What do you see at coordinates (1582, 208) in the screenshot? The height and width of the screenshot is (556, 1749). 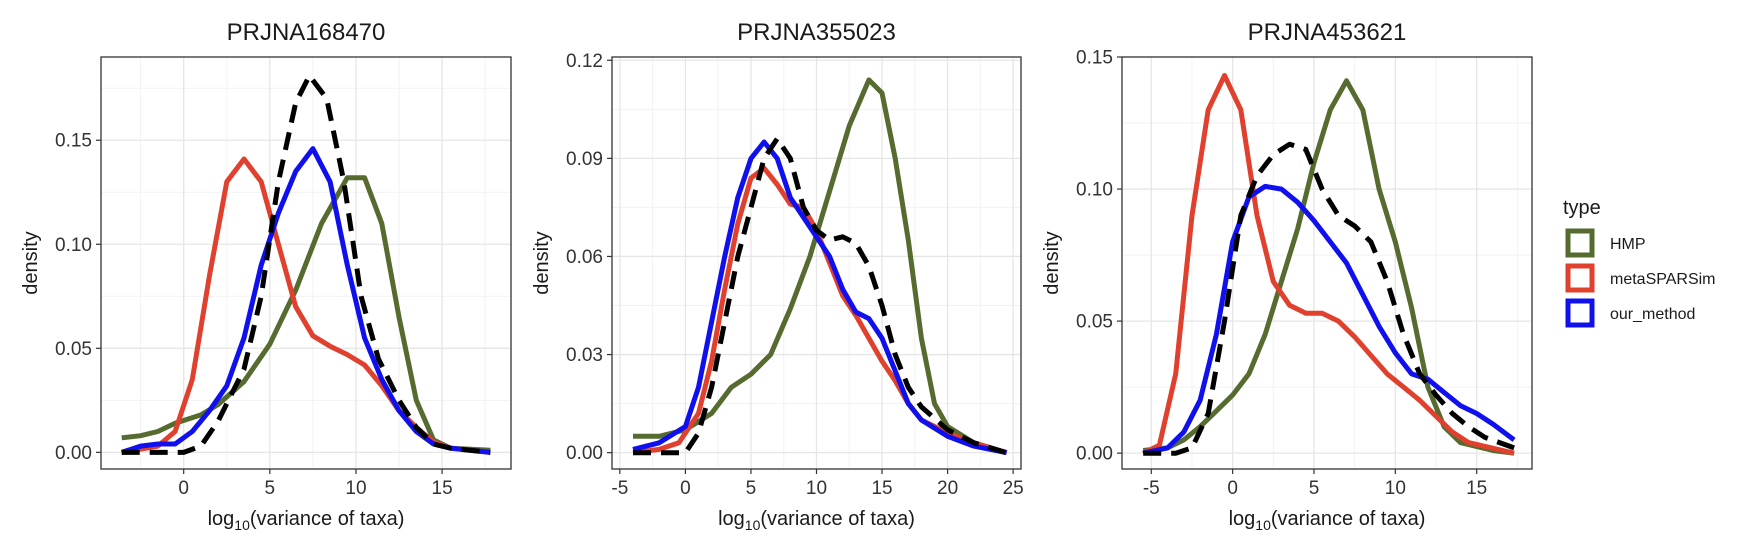 I see `legend-title: type` at bounding box center [1582, 208].